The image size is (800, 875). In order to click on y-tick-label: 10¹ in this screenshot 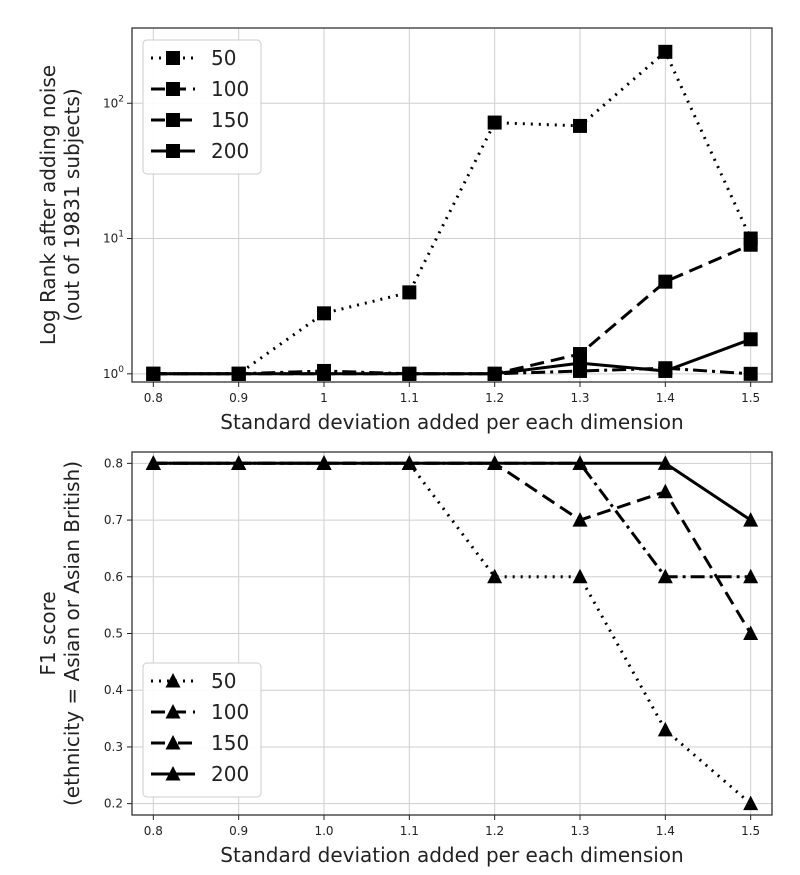, I will do `click(113, 238)`.